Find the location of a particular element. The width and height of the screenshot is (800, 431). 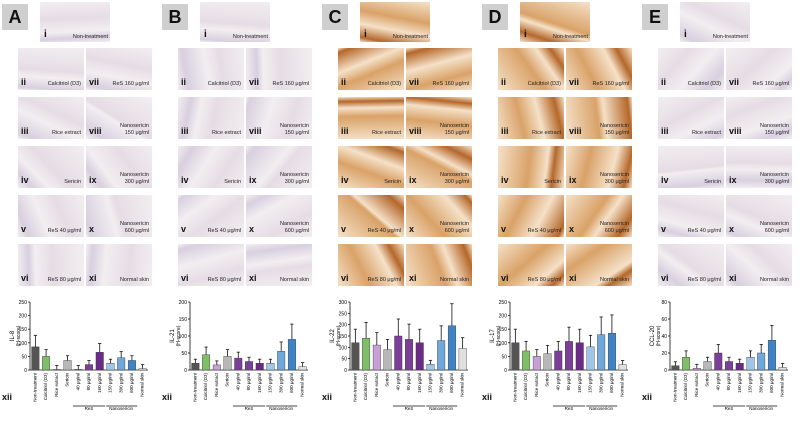

group-label: Nanosericin is located at coordinates (441, 408).